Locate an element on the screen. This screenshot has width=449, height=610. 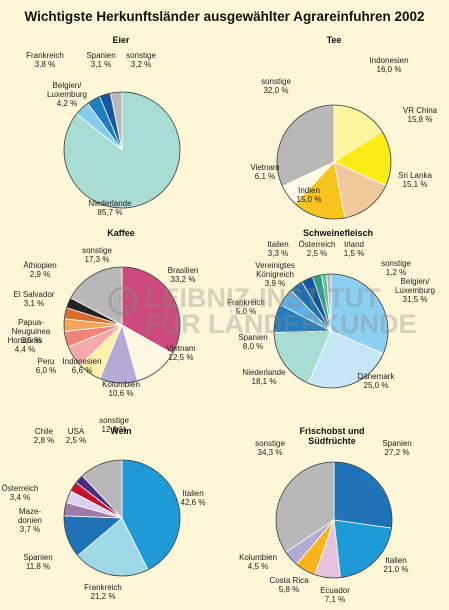
slice-value: 3,5 % is located at coordinates (31, 340).